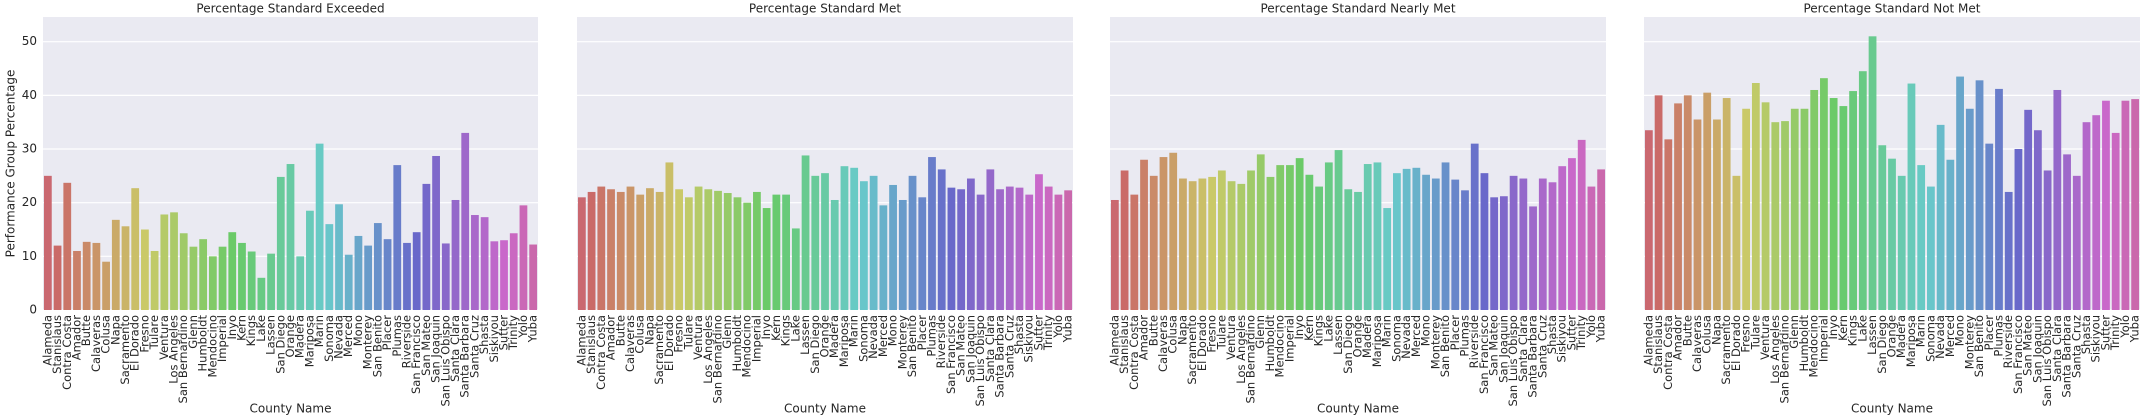 Image resolution: width=2146 pixels, height=418 pixels. Describe the element at coordinates (2047, 361) in the screenshot. I see `x-tick-label: San Luis Obispo` at that location.